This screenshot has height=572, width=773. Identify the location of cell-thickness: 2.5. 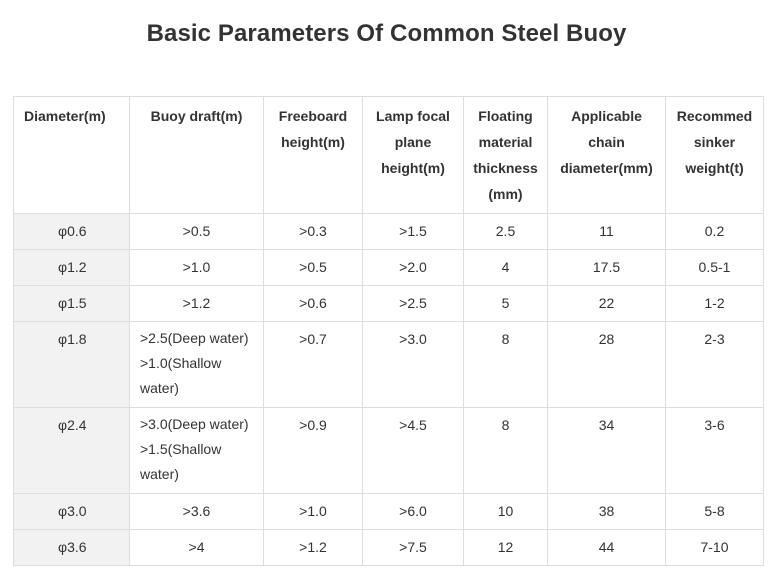
(505, 231).